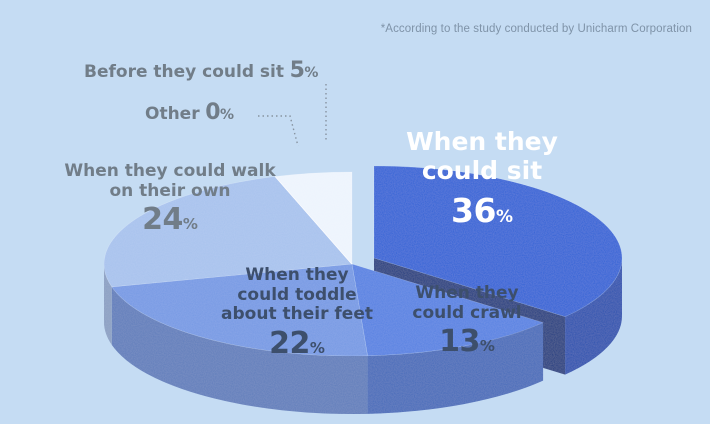 This screenshot has height=424, width=710. What do you see at coordinates (593, 316) in the screenshot?
I see `pie-side-when-they-could-sit` at bounding box center [593, 316].